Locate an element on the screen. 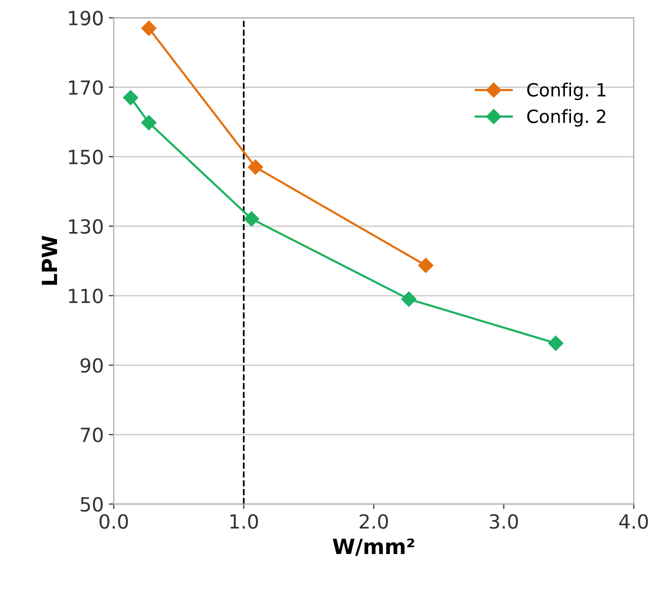  x-axis-title: W/mm² is located at coordinates (373, 547).